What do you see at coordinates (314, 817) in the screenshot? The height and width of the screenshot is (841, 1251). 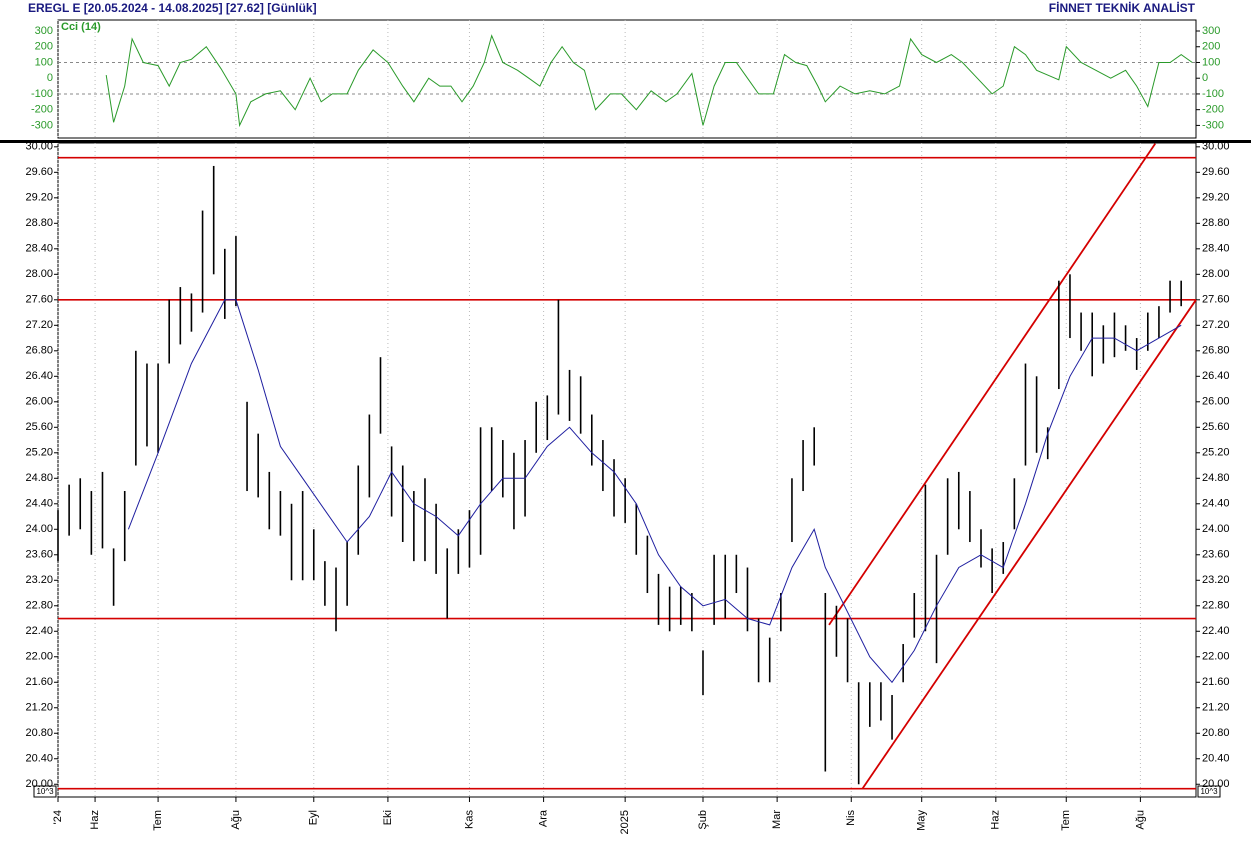 I see `x-tick-label: Eyl` at bounding box center [314, 817].